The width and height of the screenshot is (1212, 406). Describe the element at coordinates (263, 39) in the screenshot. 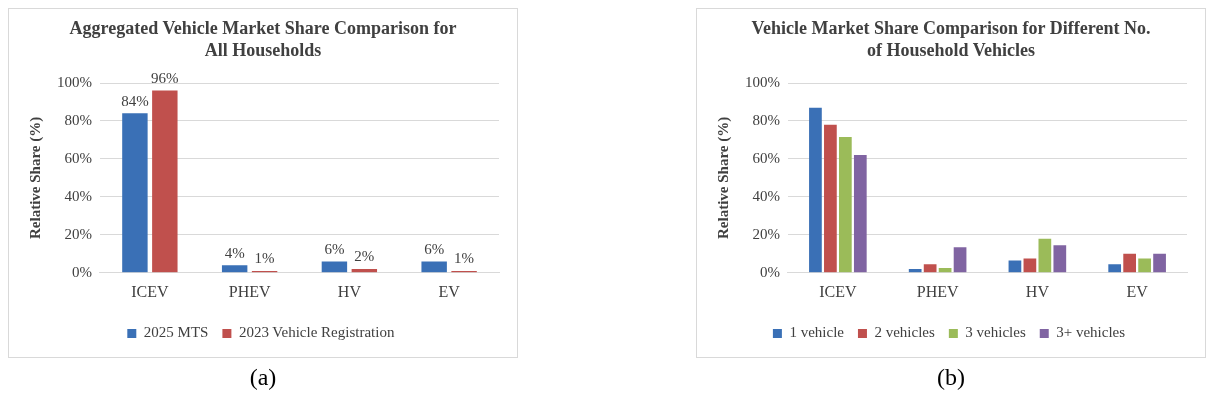

I see `chart-title: Aggregated Vehicle Market Share Comparison for All Households` at that location.